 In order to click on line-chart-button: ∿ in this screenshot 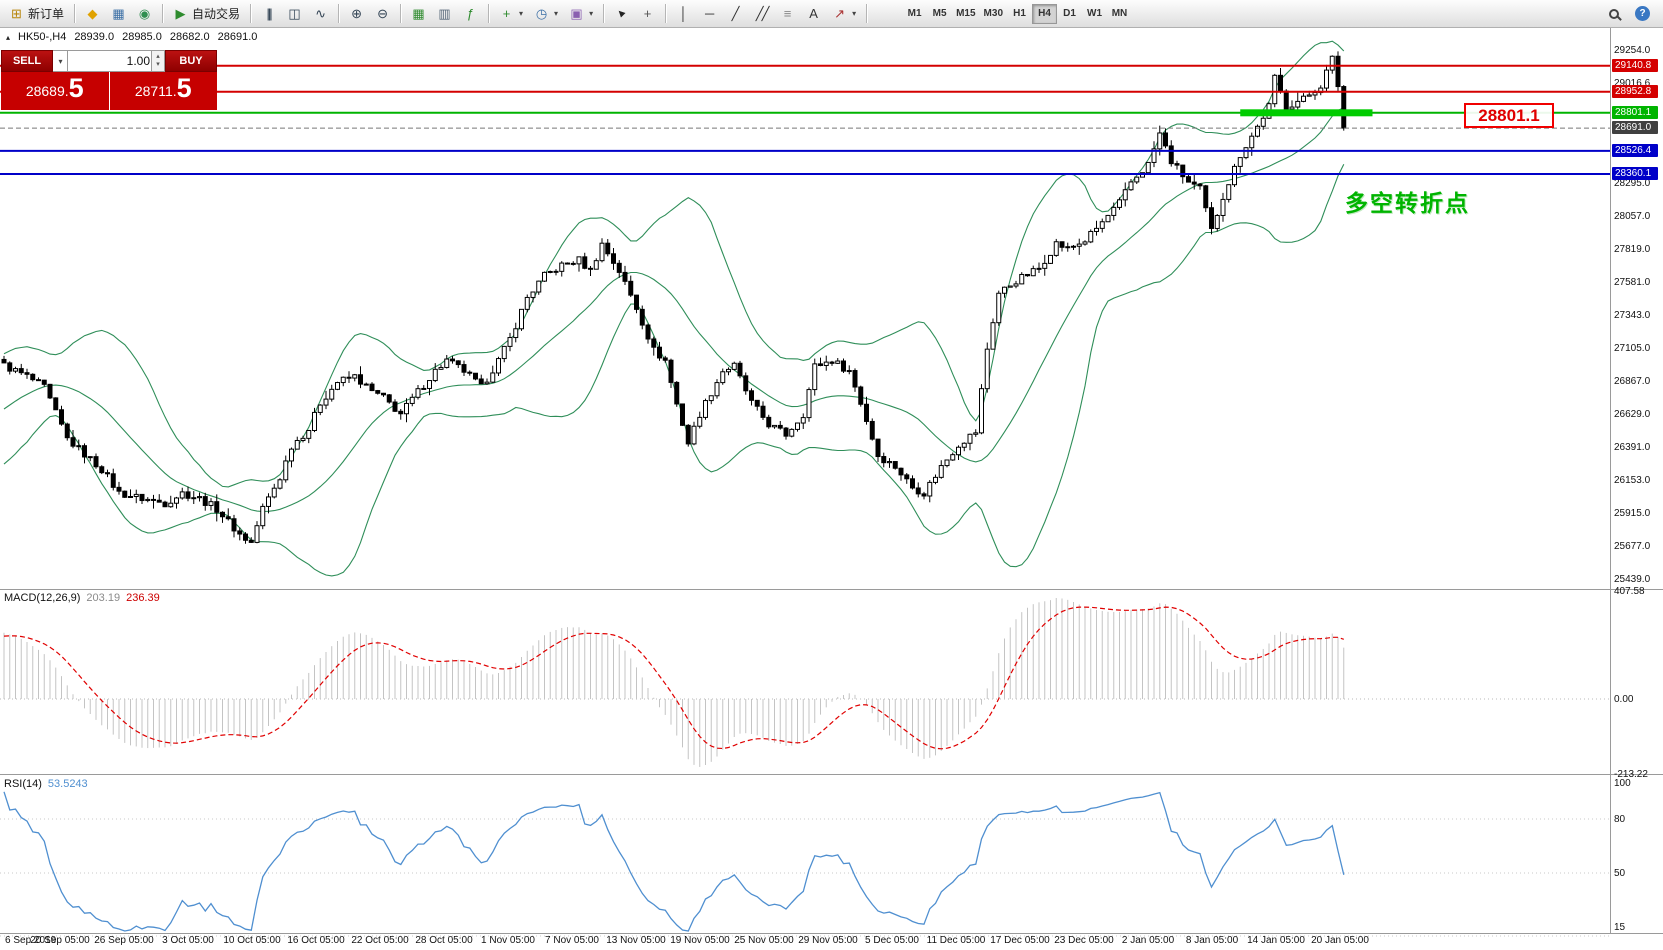, I will do `click(320, 14)`.